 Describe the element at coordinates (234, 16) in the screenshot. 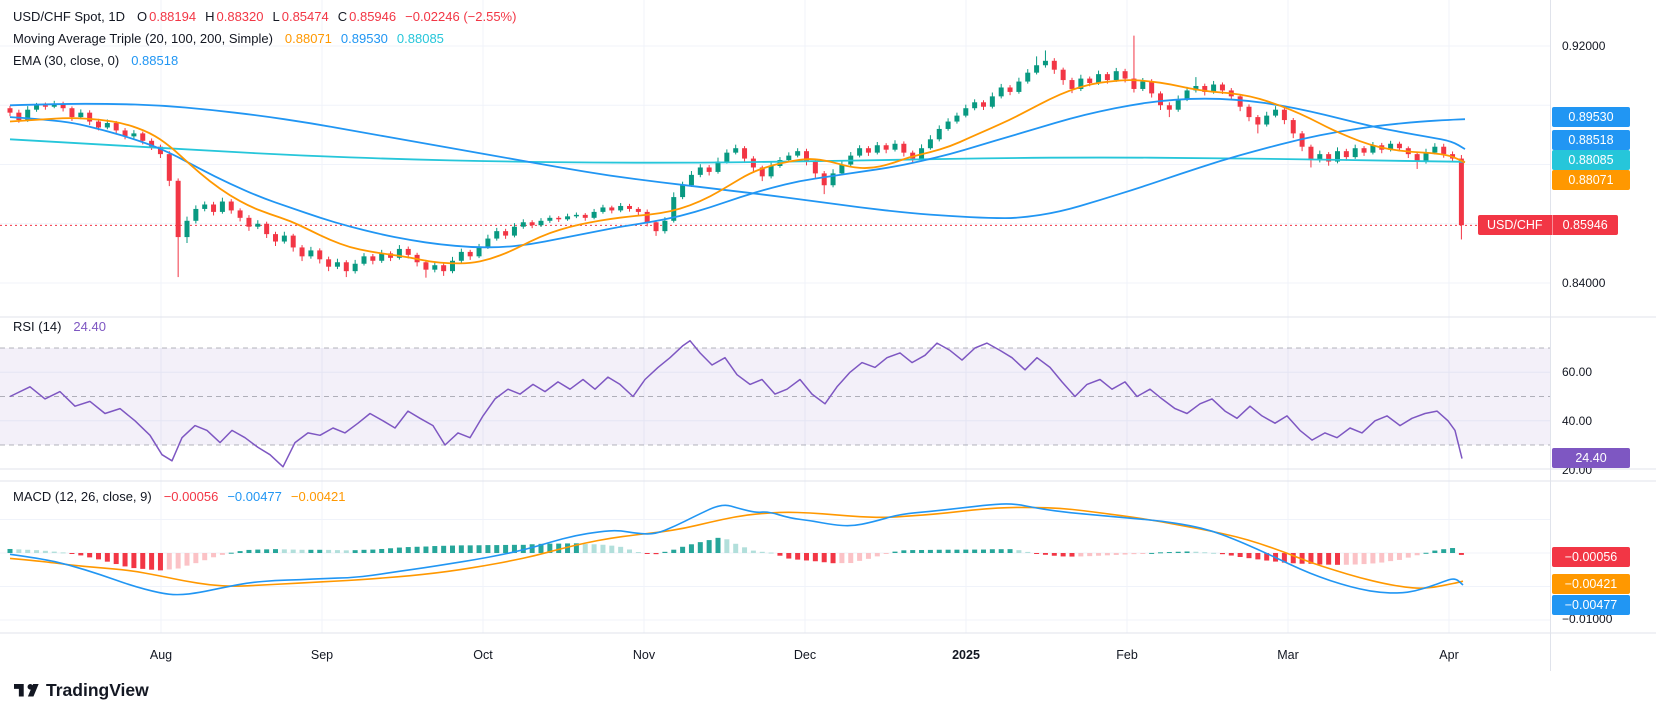

I see `ohlc-high: H 0.88320` at that location.